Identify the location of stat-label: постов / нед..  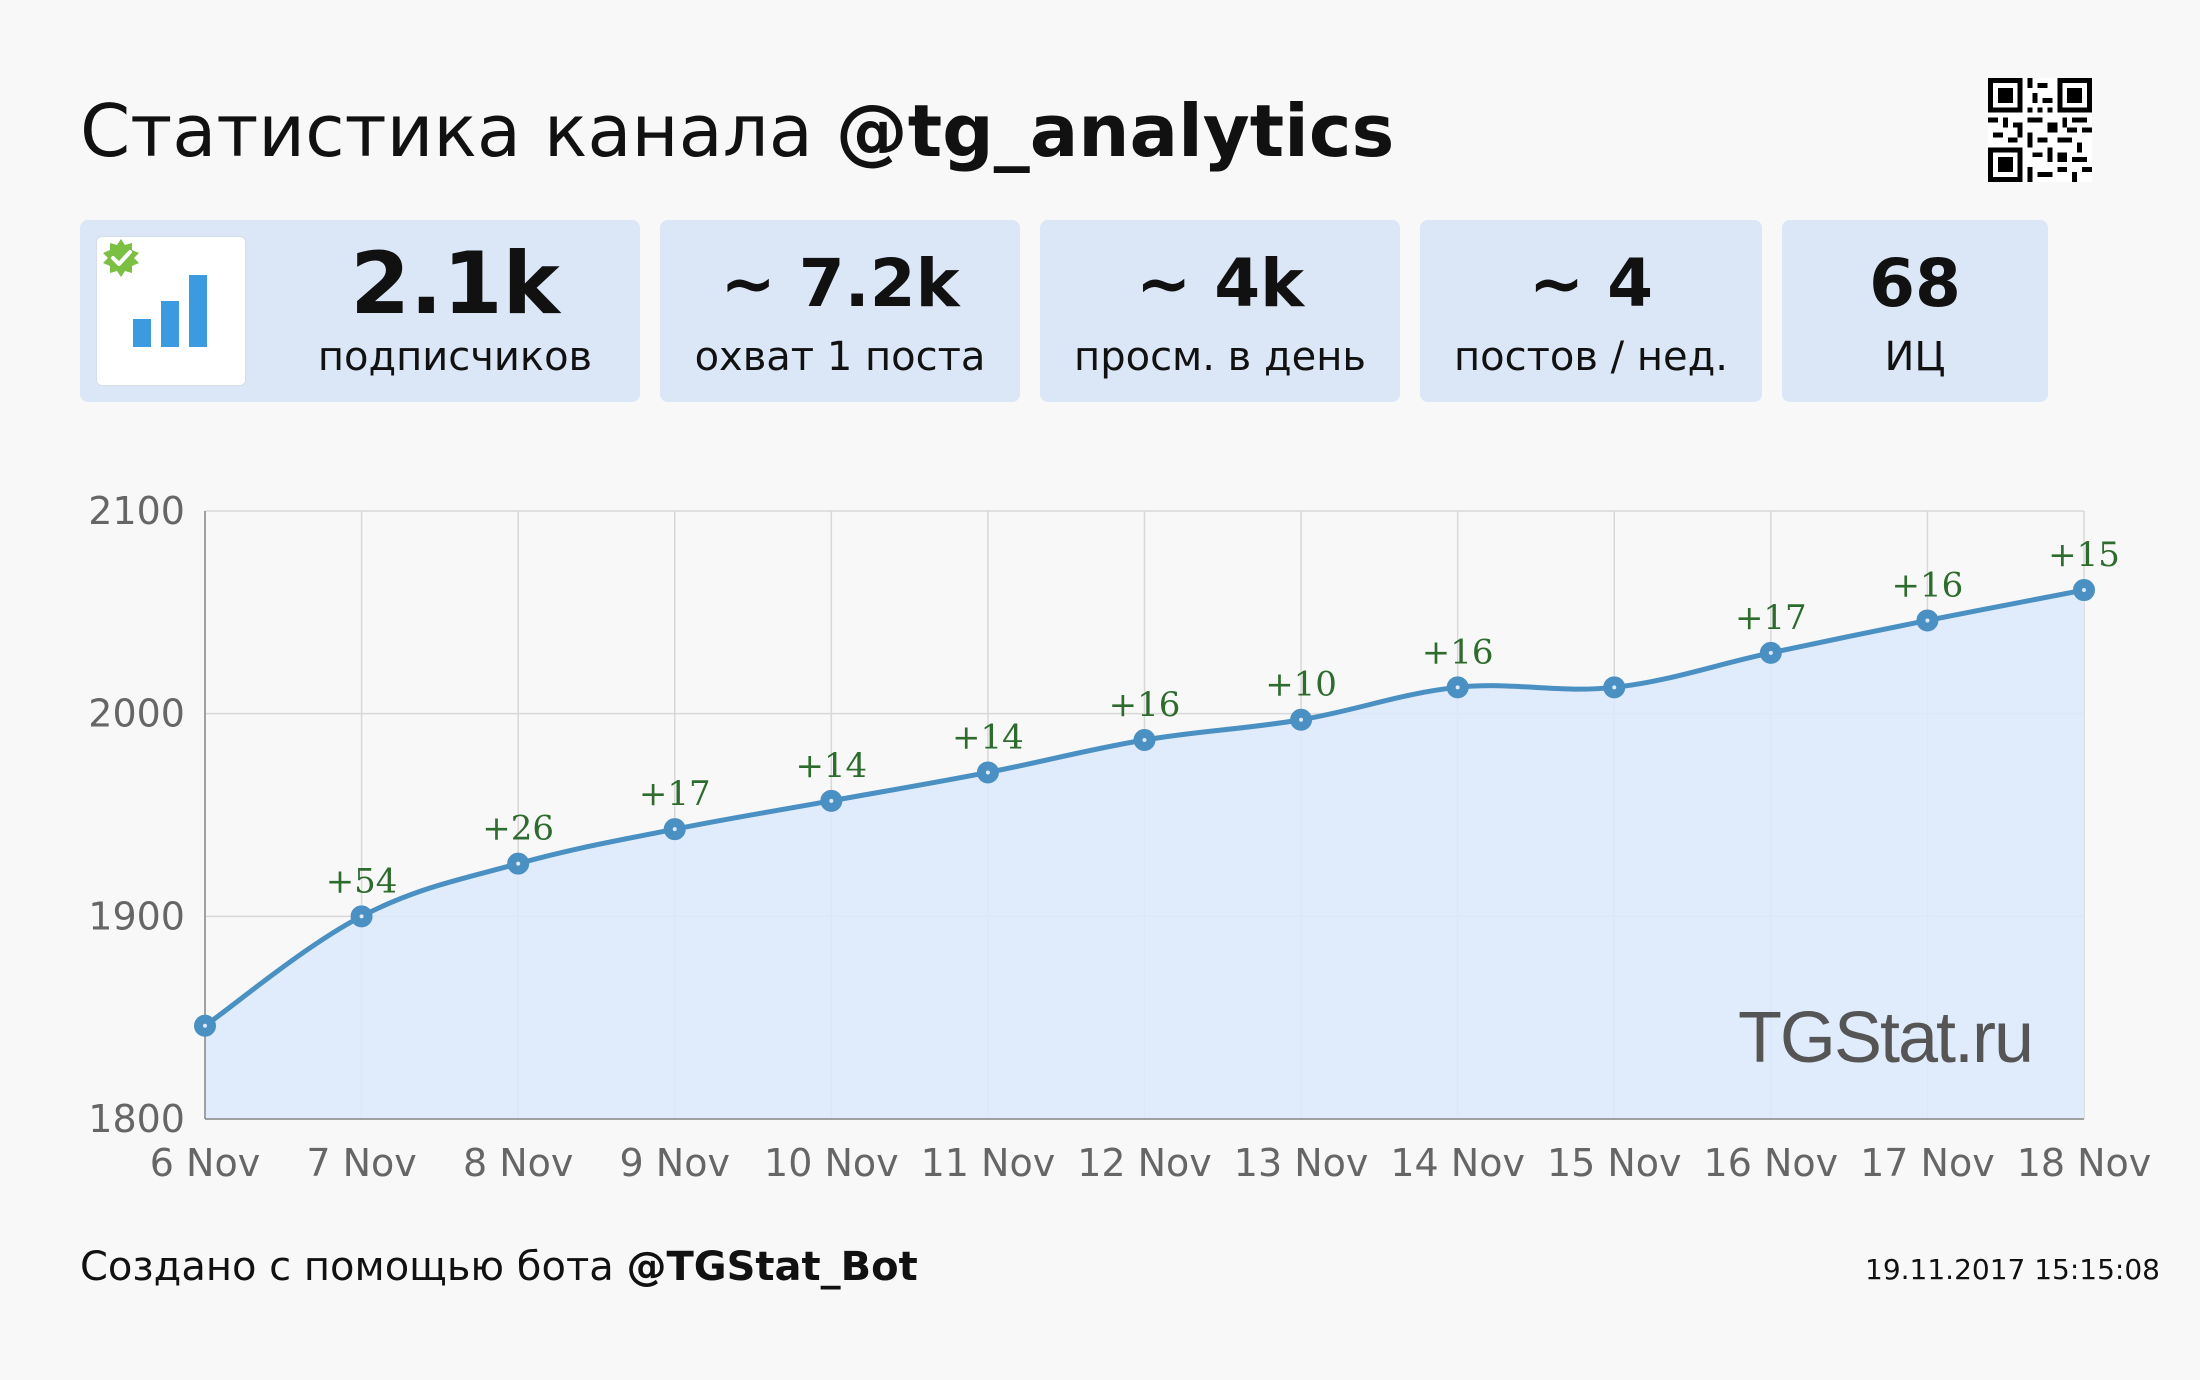
(1590, 357).